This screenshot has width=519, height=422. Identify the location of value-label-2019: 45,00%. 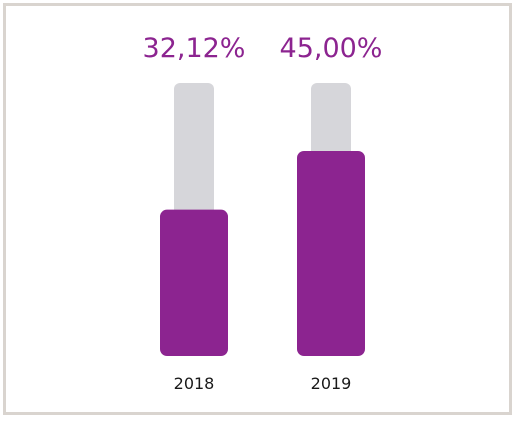
(331, 48).